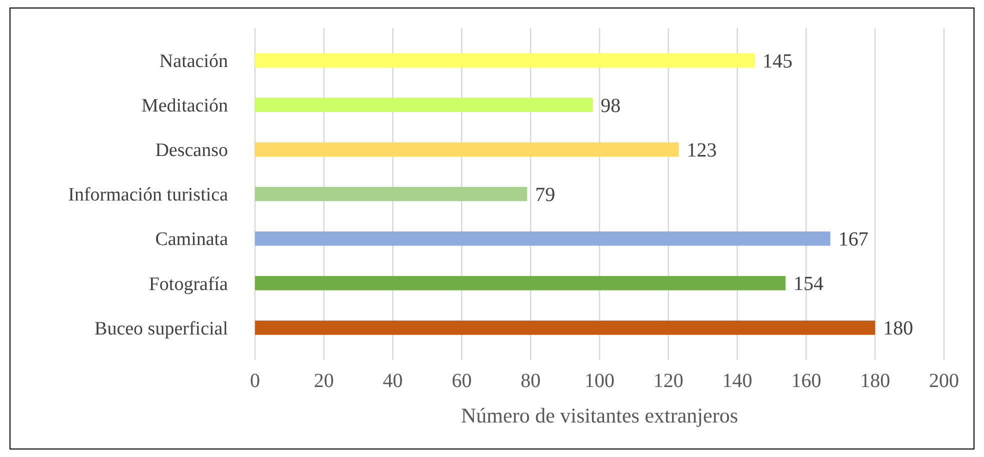 This screenshot has width=984, height=457. I want to click on y-tick-label: Fotografía, so click(188, 284).